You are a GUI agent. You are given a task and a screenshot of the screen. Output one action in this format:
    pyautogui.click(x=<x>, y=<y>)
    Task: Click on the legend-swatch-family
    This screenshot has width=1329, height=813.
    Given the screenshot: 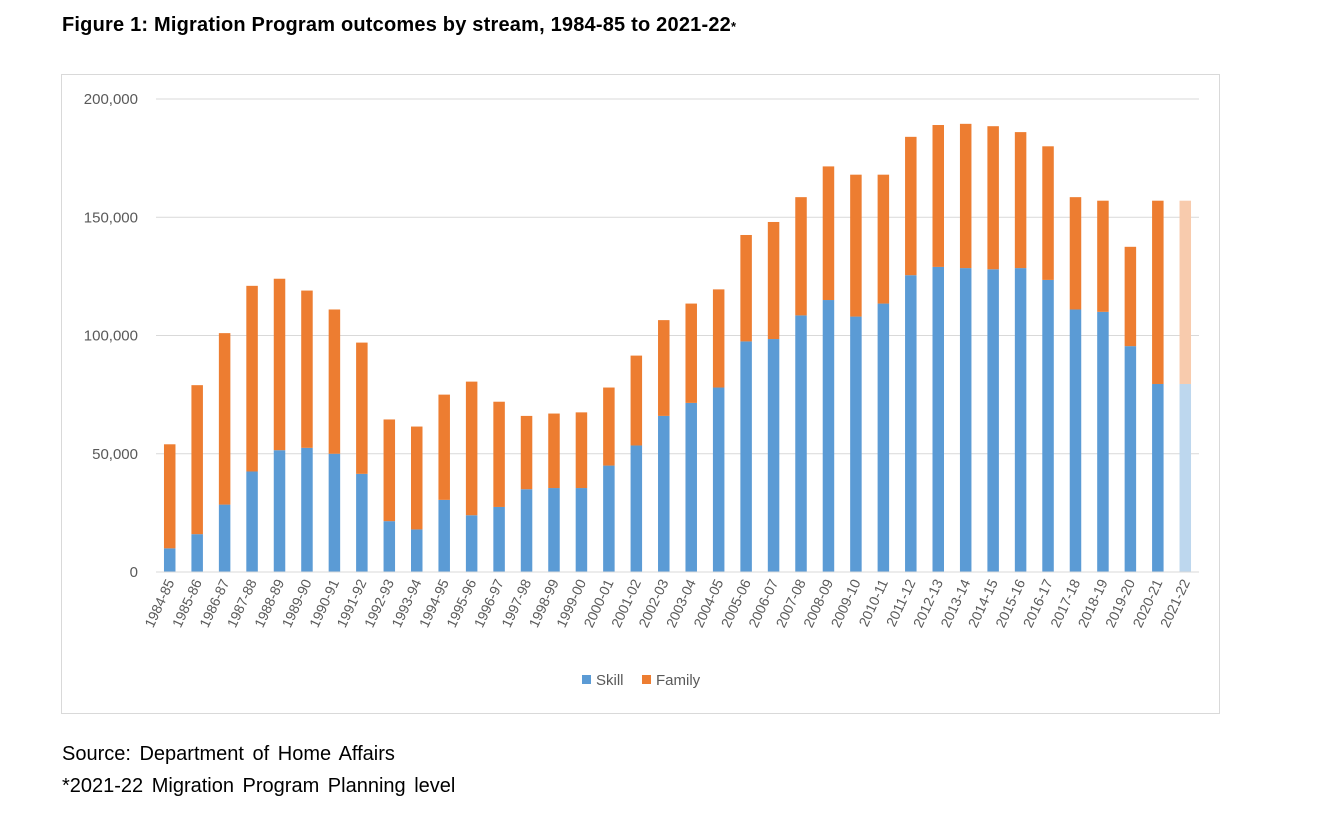 What is the action you would take?
    pyautogui.click(x=646, y=679)
    